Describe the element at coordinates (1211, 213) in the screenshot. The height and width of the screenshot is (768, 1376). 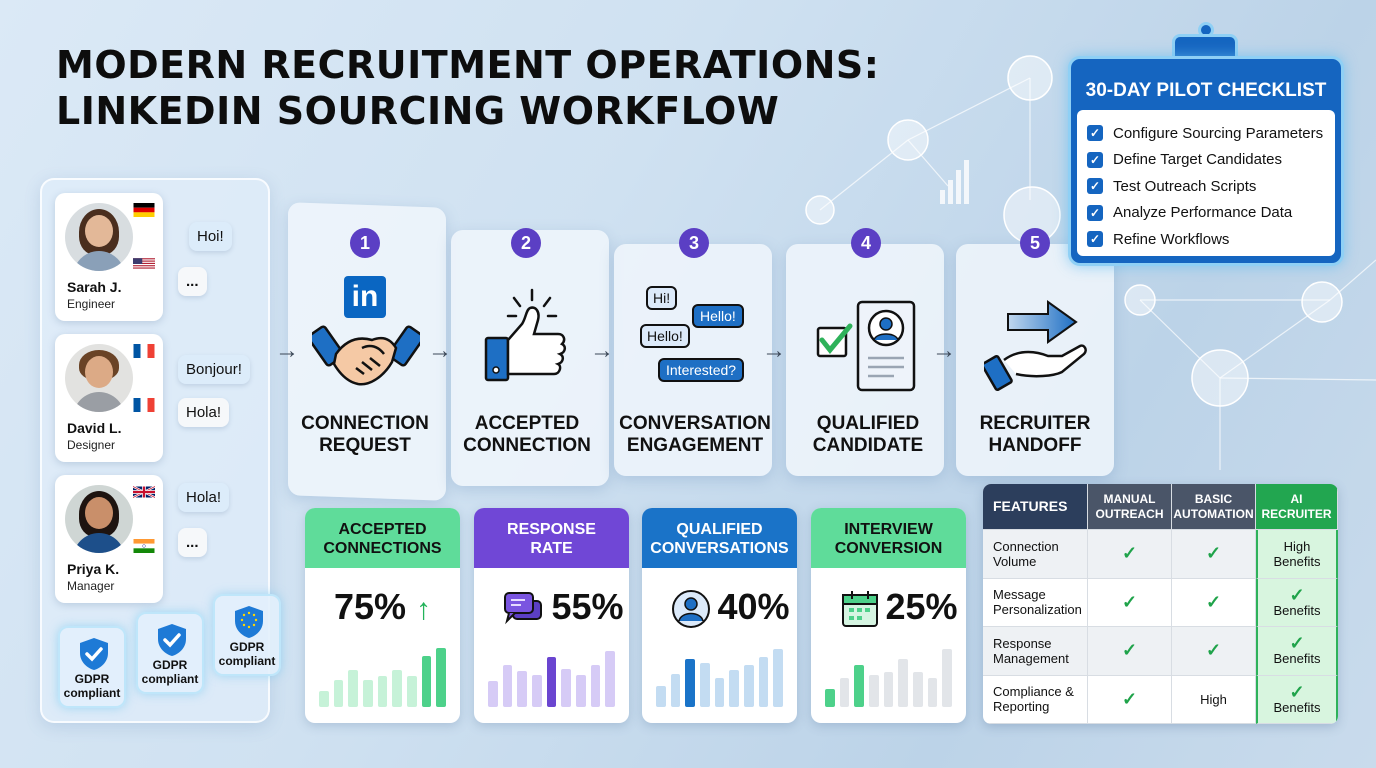
I see `checklist-item: ✓ Analyze Performance Data` at that location.